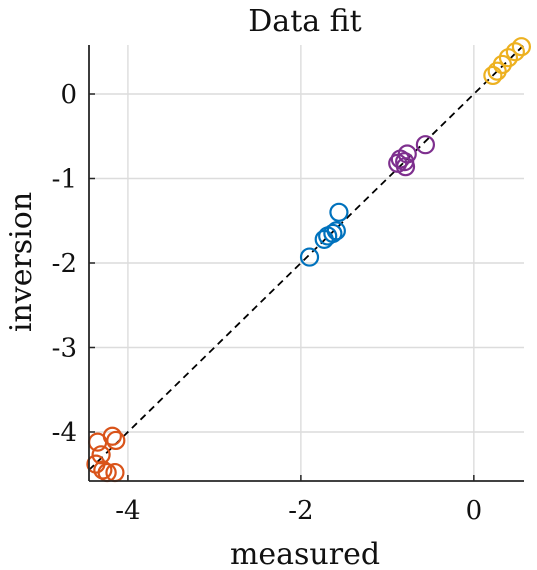 This screenshot has height=570, width=537. What do you see at coordinates (64, 264) in the screenshot?
I see `y-tick-label-2: -2` at bounding box center [64, 264].